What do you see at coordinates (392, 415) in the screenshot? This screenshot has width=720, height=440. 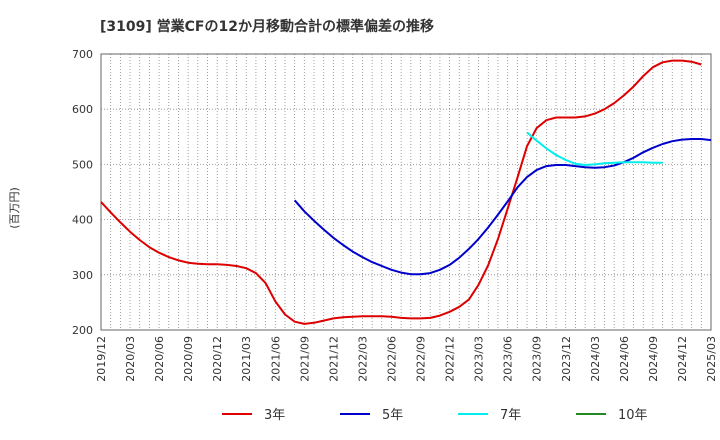 I see `legend-label: 5年` at bounding box center [392, 415].